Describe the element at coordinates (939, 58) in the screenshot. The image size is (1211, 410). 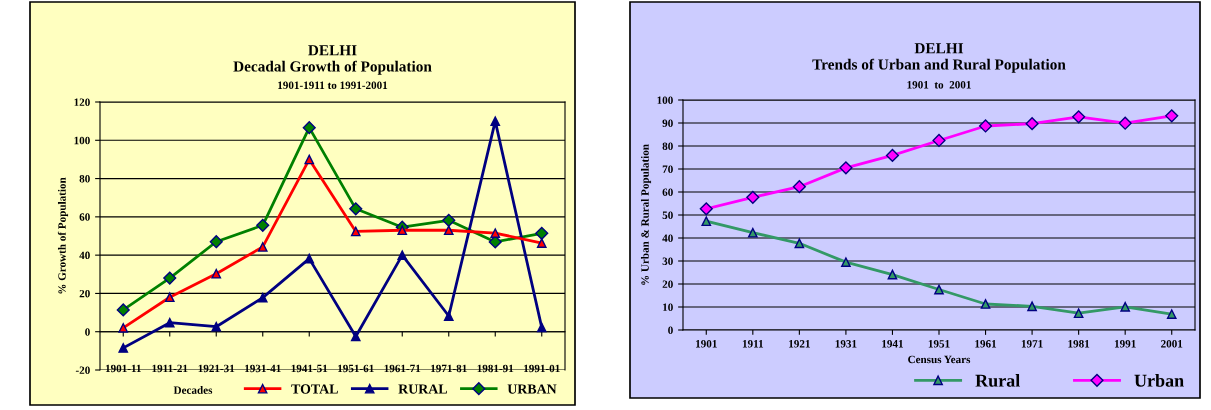
I see `chart-title: DELHI Trends of Urban and Rural Population` at that location.